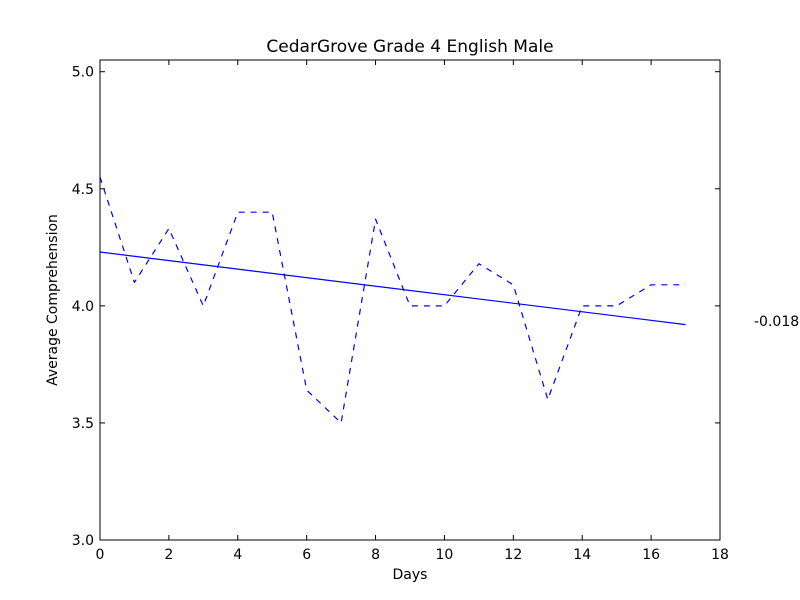  Describe the element at coordinates (168, 555) in the screenshot. I see `x-tick-label: 2` at that location.